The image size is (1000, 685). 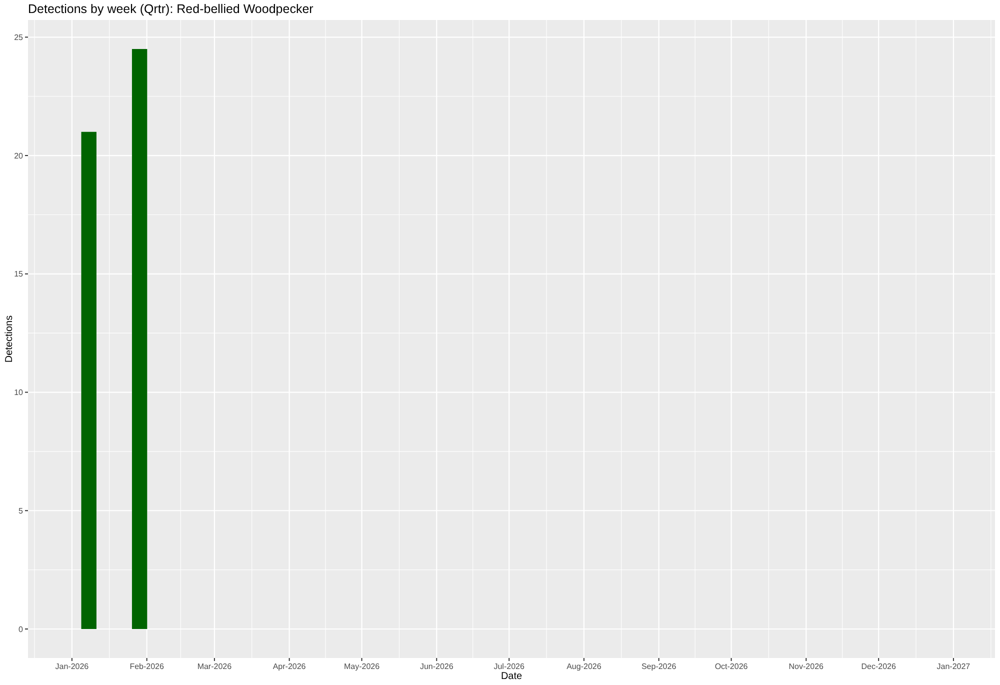 What do you see at coordinates (362, 666) in the screenshot?
I see `x-tick-label: May-2026` at bounding box center [362, 666].